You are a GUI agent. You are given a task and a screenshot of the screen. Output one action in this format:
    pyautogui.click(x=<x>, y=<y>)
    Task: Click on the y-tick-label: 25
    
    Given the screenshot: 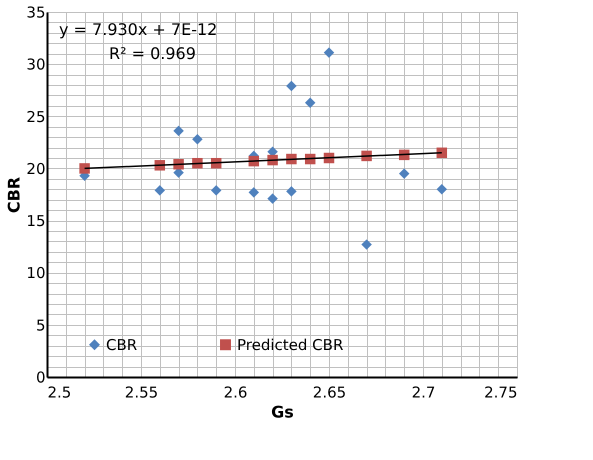 What is the action you would take?
    pyautogui.click(x=36, y=117)
    